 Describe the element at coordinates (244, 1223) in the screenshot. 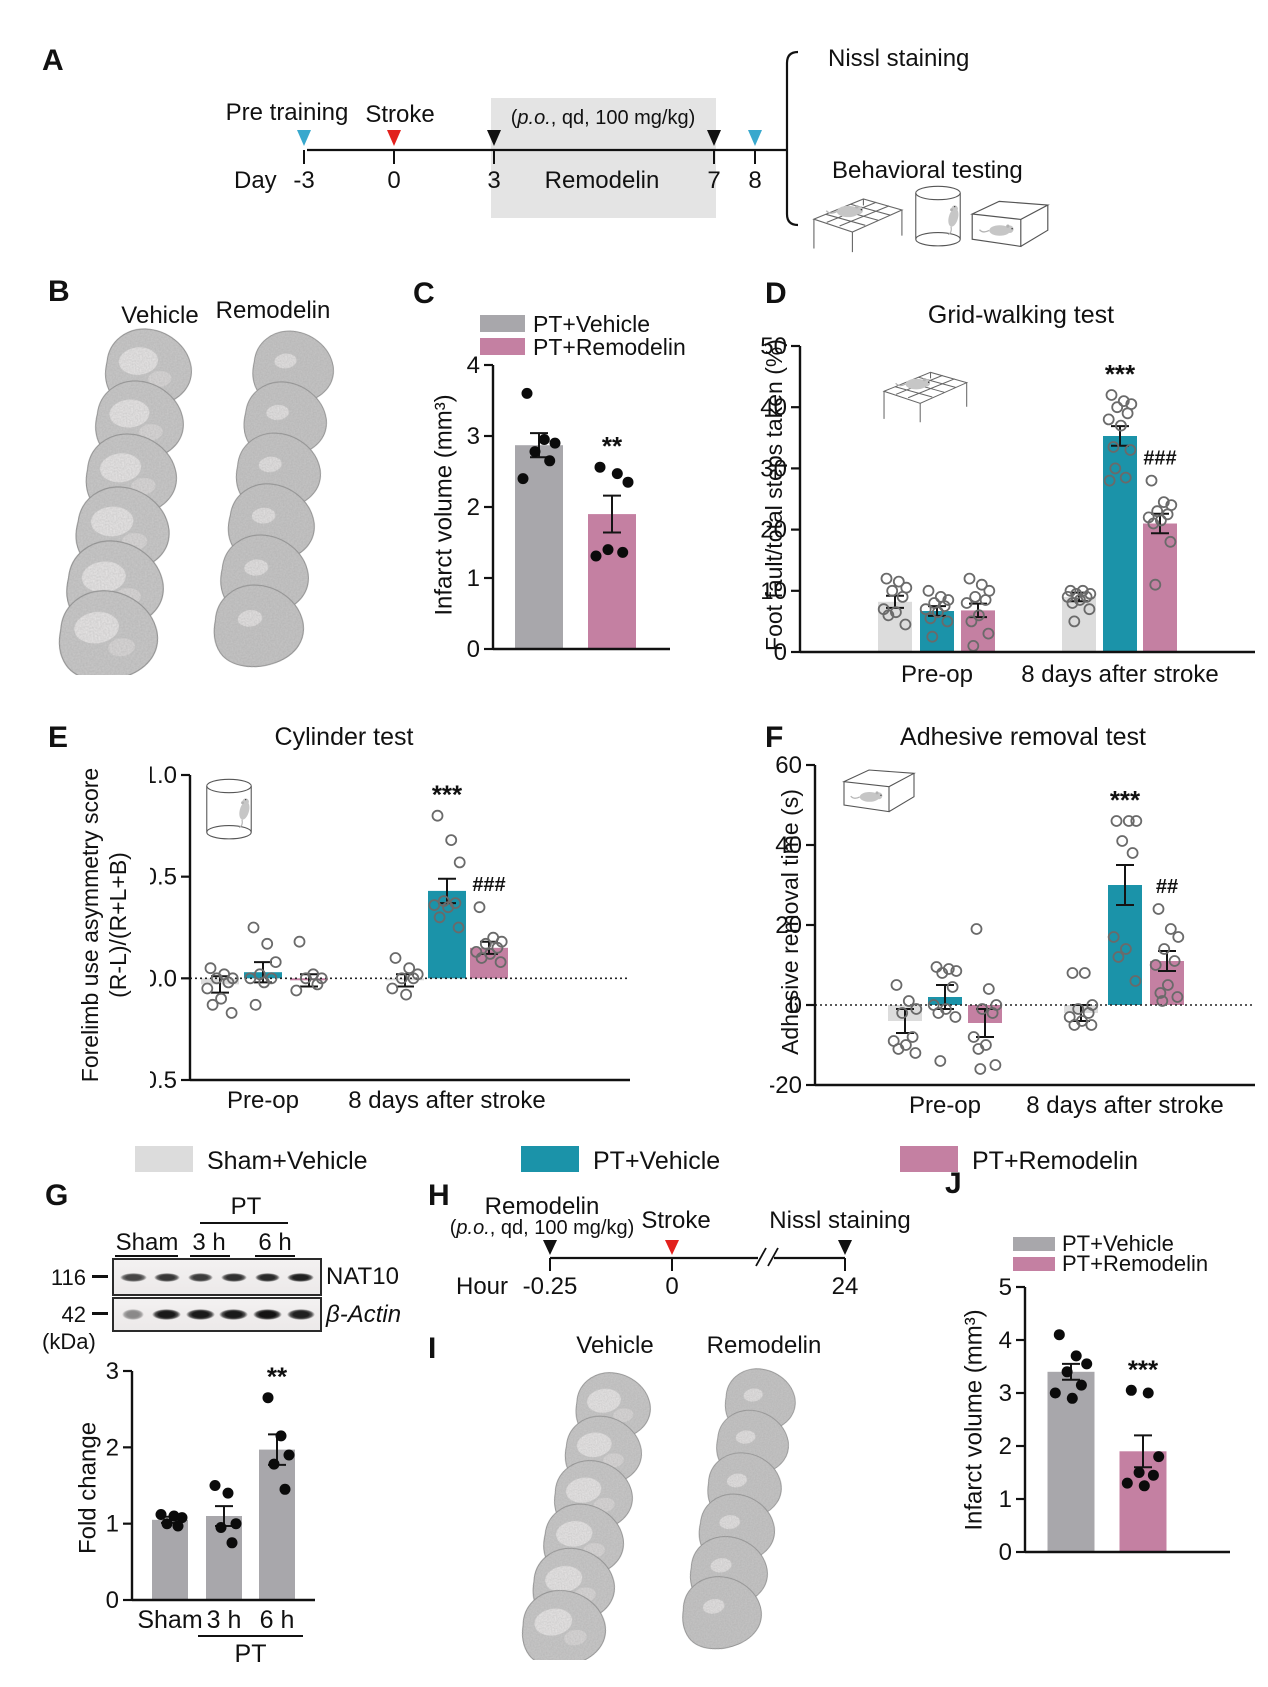

I see `blot-pt-overline` at that location.